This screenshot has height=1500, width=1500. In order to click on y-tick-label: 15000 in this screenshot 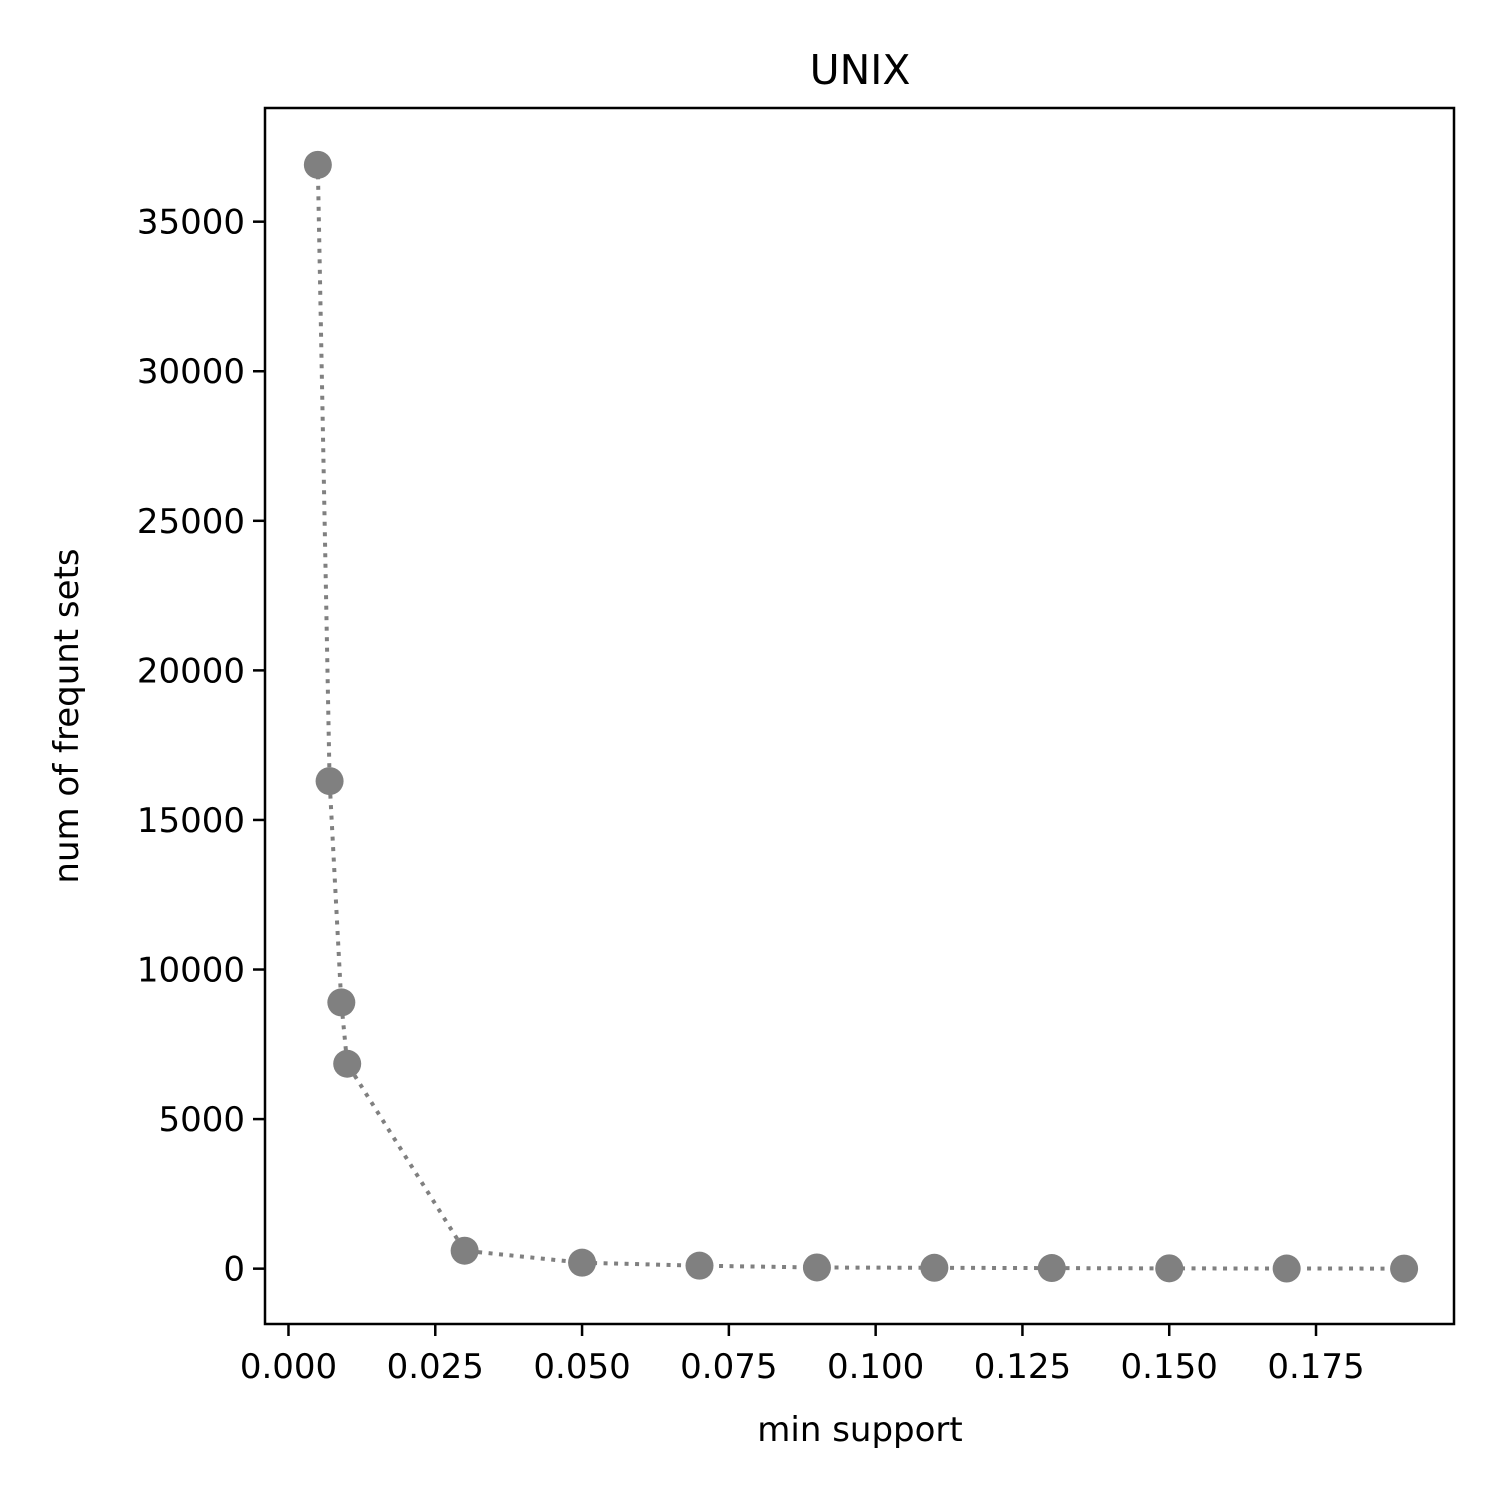, I will do `click(191, 821)`.